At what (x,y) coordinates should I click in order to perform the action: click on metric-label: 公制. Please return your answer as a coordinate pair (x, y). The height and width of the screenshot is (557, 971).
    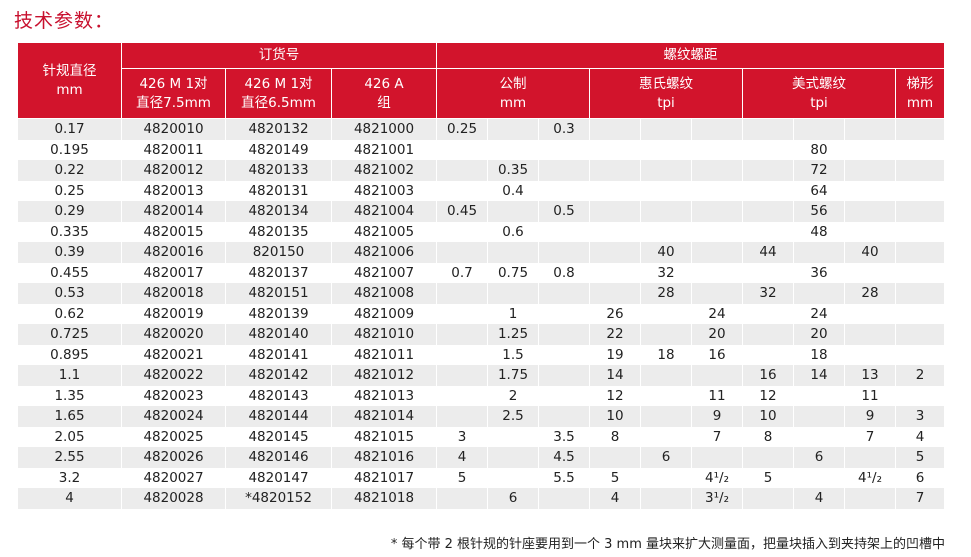
    Looking at the image, I should click on (513, 83).